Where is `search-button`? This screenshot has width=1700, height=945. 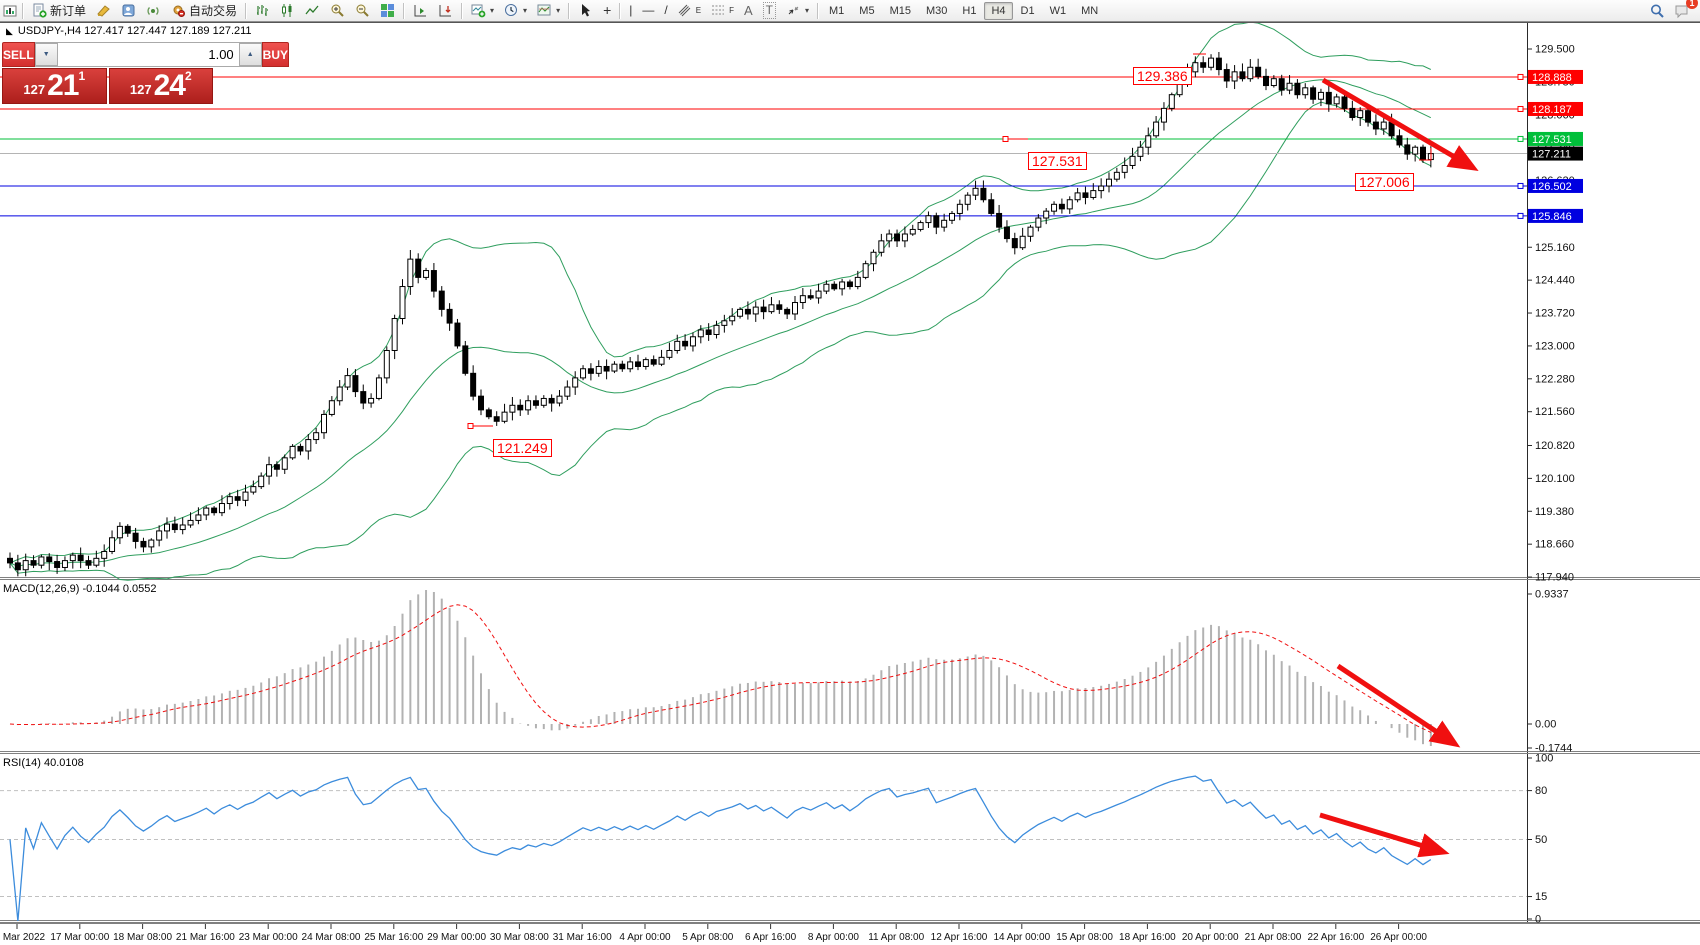 search-button is located at coordinates (1656, 10).